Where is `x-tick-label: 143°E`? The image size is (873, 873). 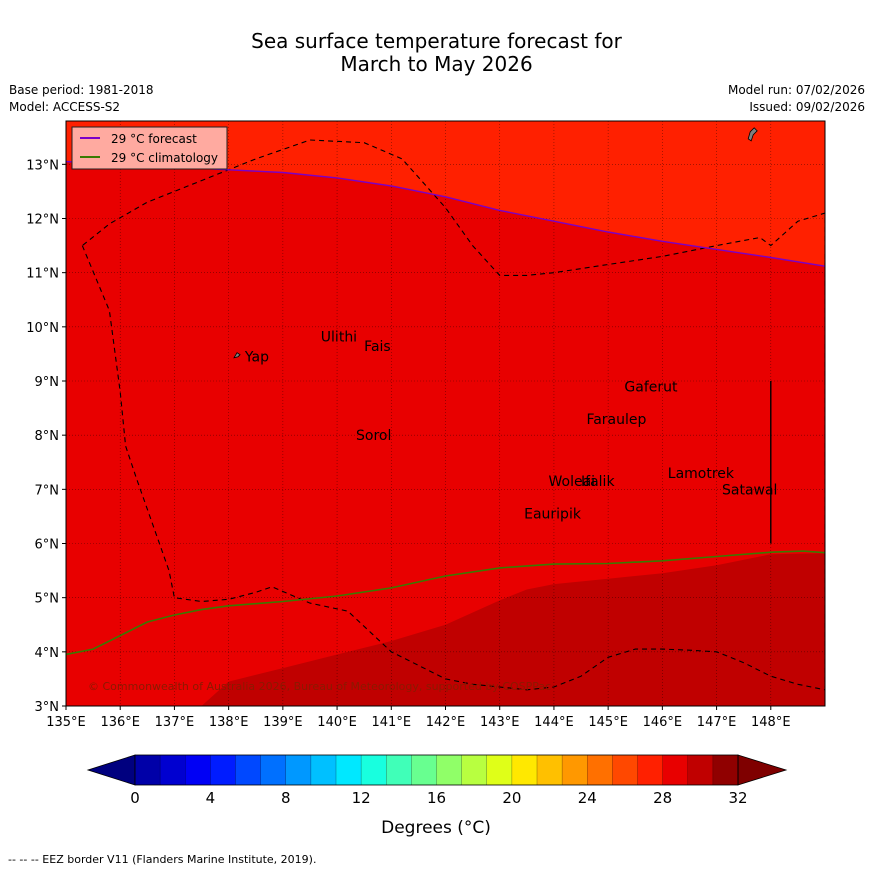
x-tick-label: 143°E is located at coordinates (500, 722).